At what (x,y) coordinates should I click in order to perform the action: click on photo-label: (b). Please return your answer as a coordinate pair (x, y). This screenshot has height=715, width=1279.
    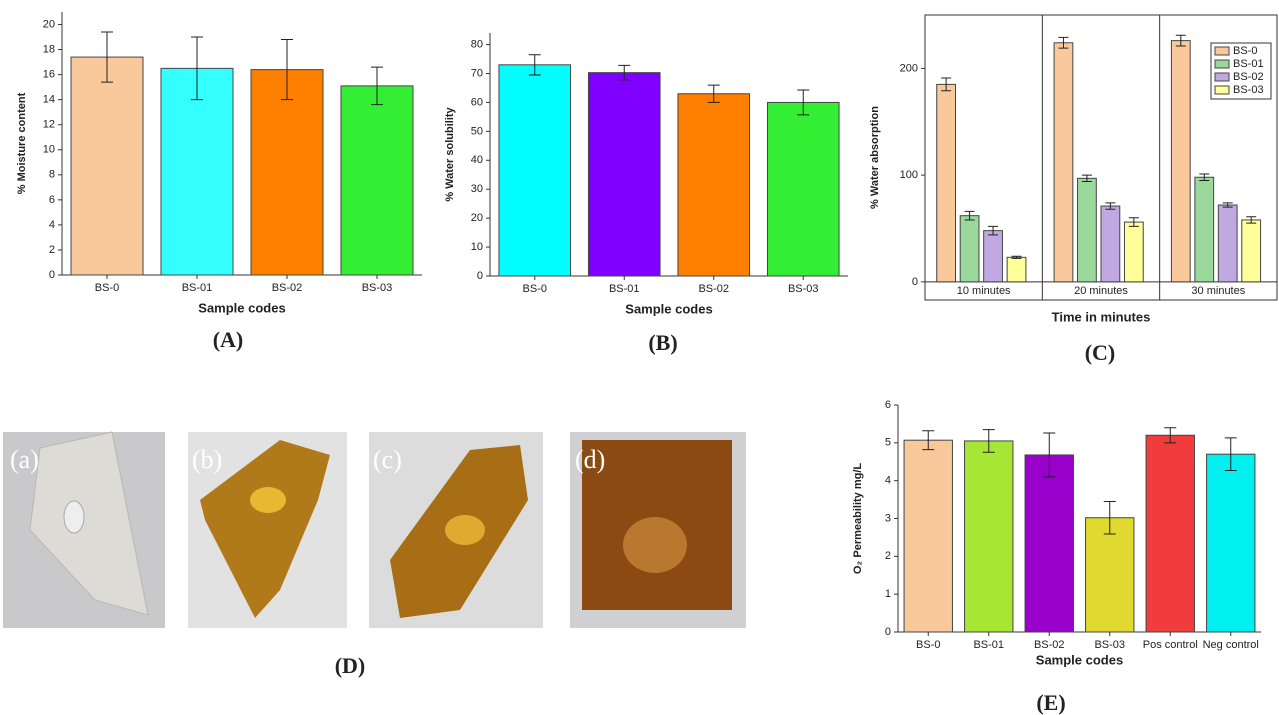
    Looking at the image, I should click on (207, 459).